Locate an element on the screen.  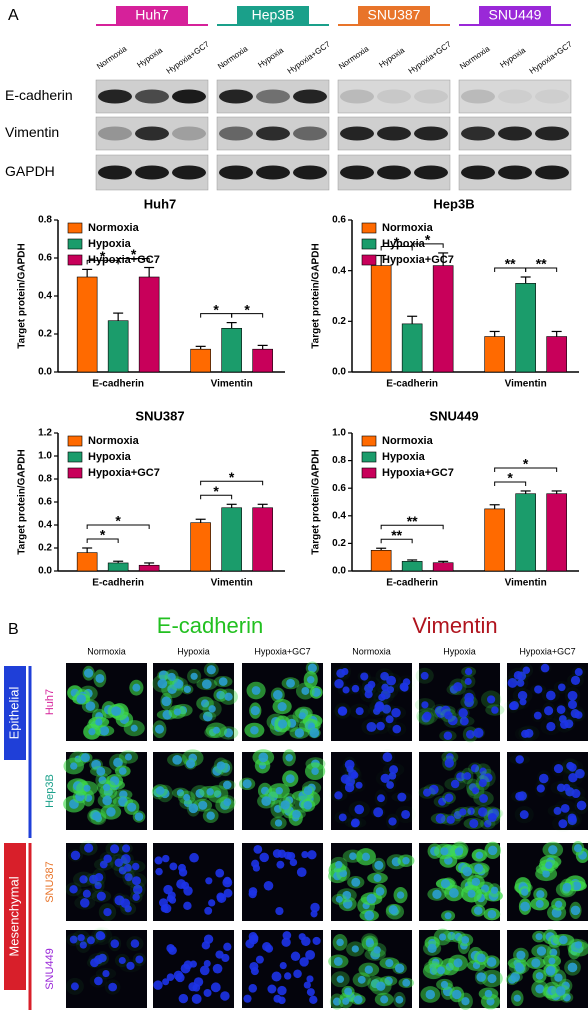
chart-title: SNU449 is located at coordinates (453, 415).